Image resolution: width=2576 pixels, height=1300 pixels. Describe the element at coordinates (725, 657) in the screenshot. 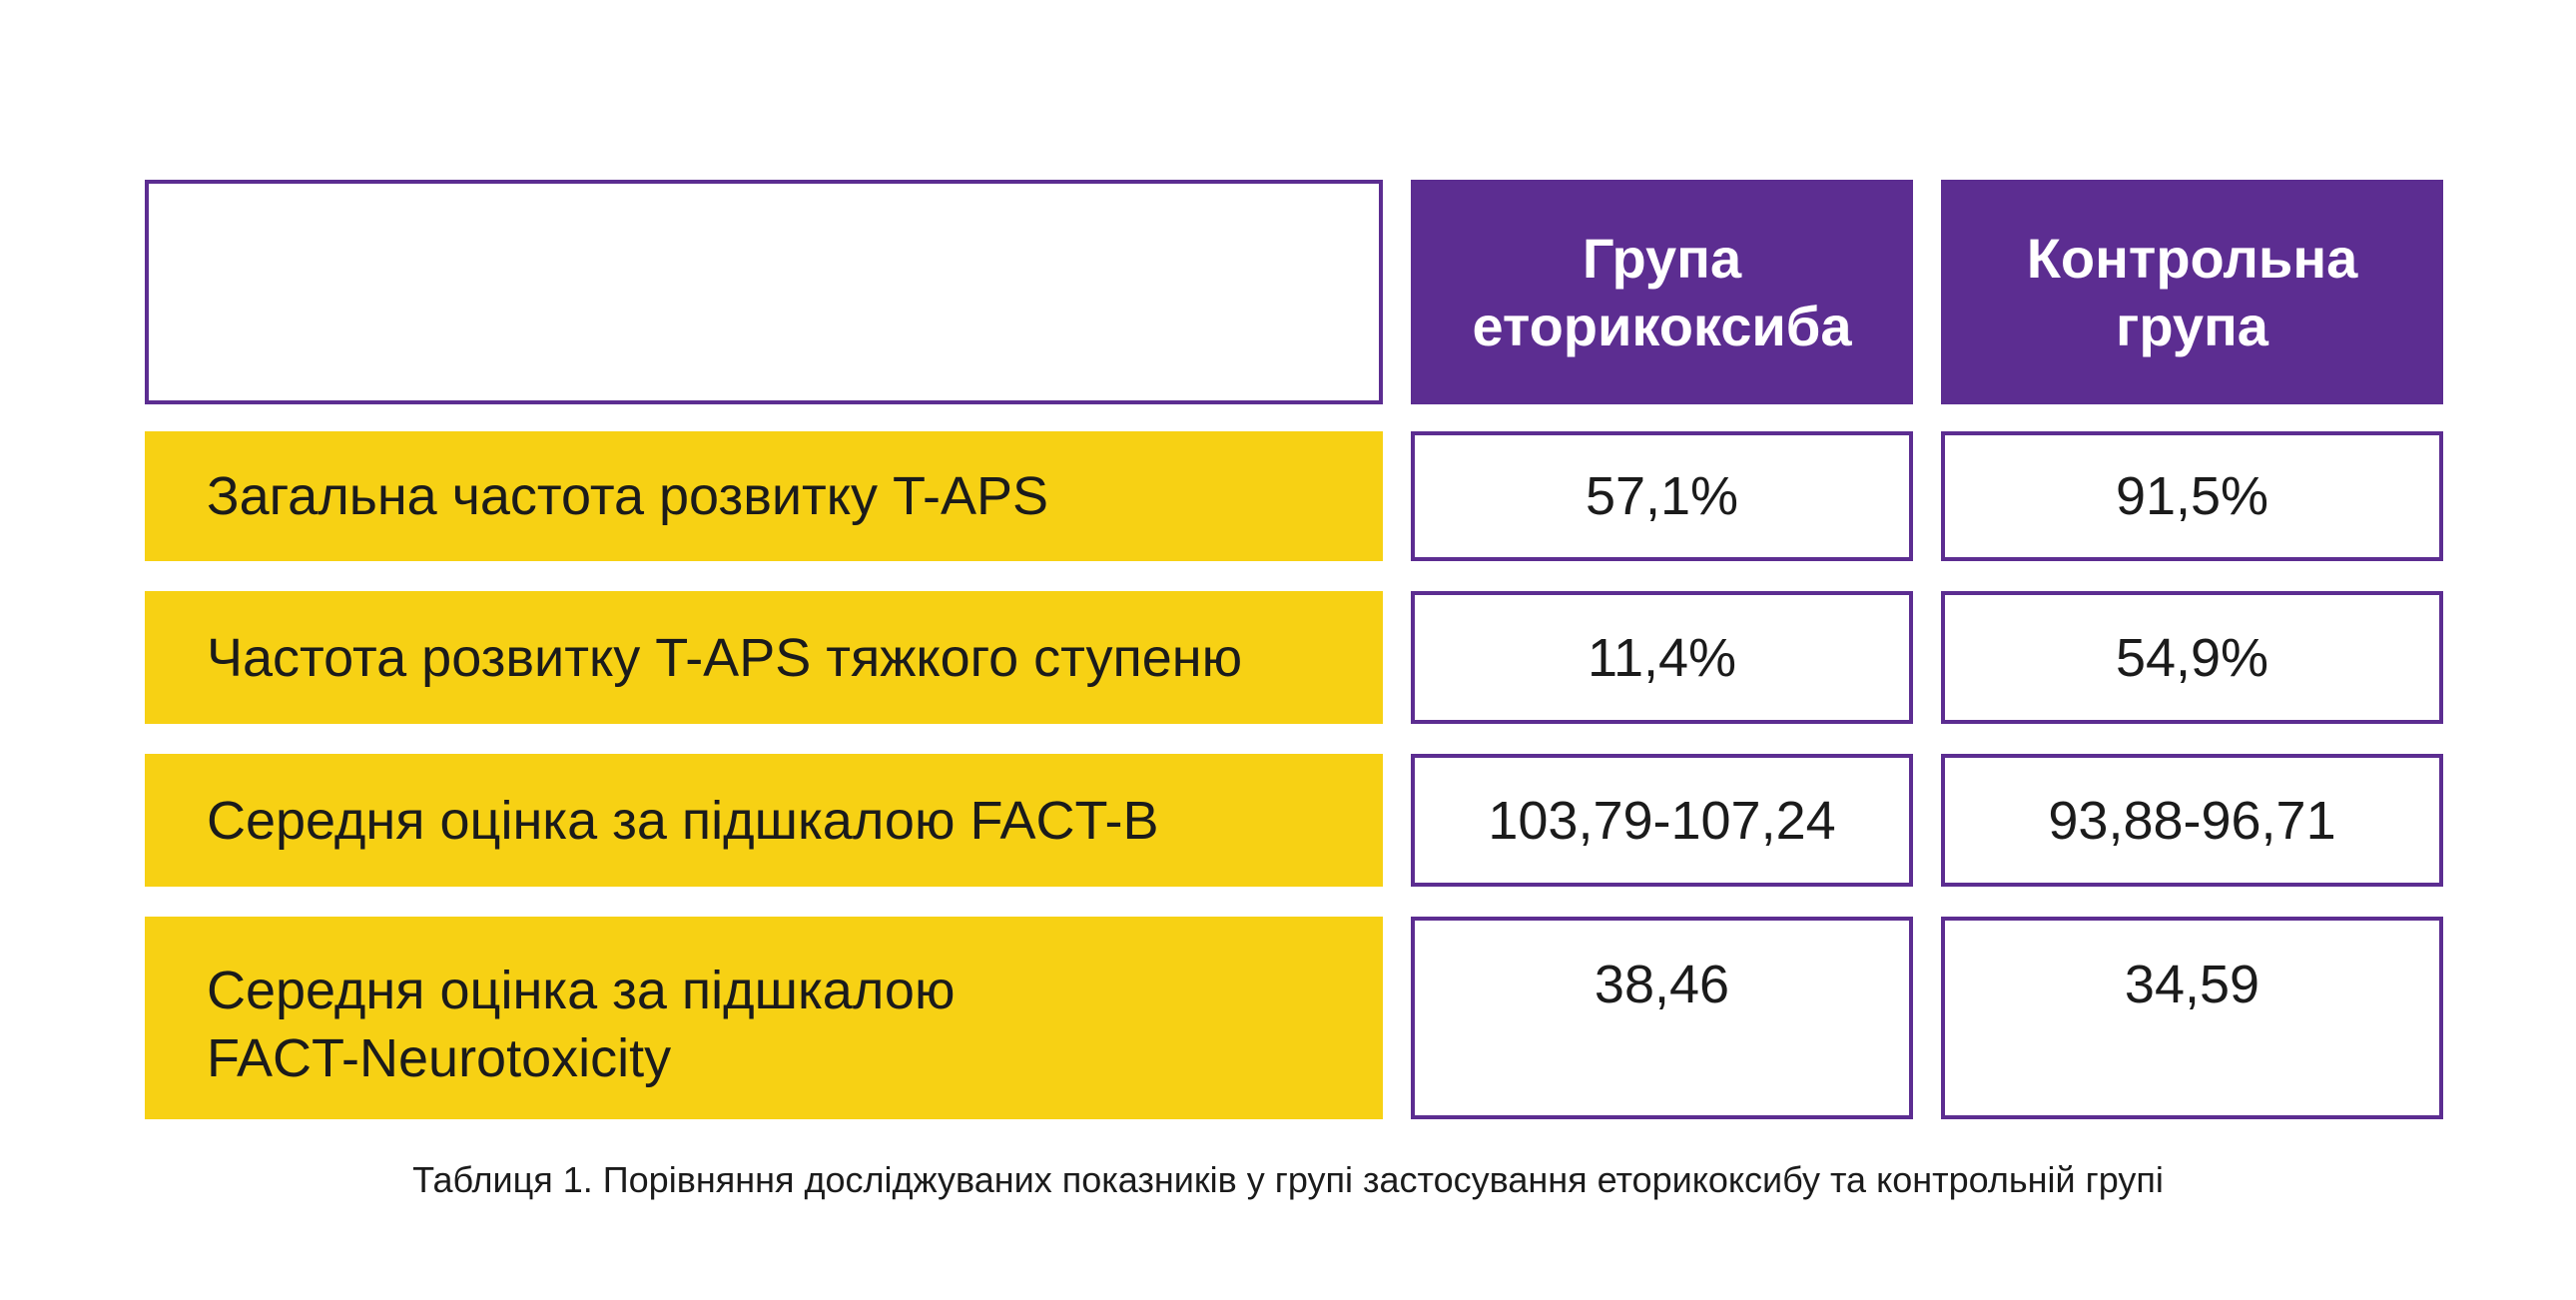

I see `row-label-text: Частота розвитку T-APS тяжкого ступеню` at that location.